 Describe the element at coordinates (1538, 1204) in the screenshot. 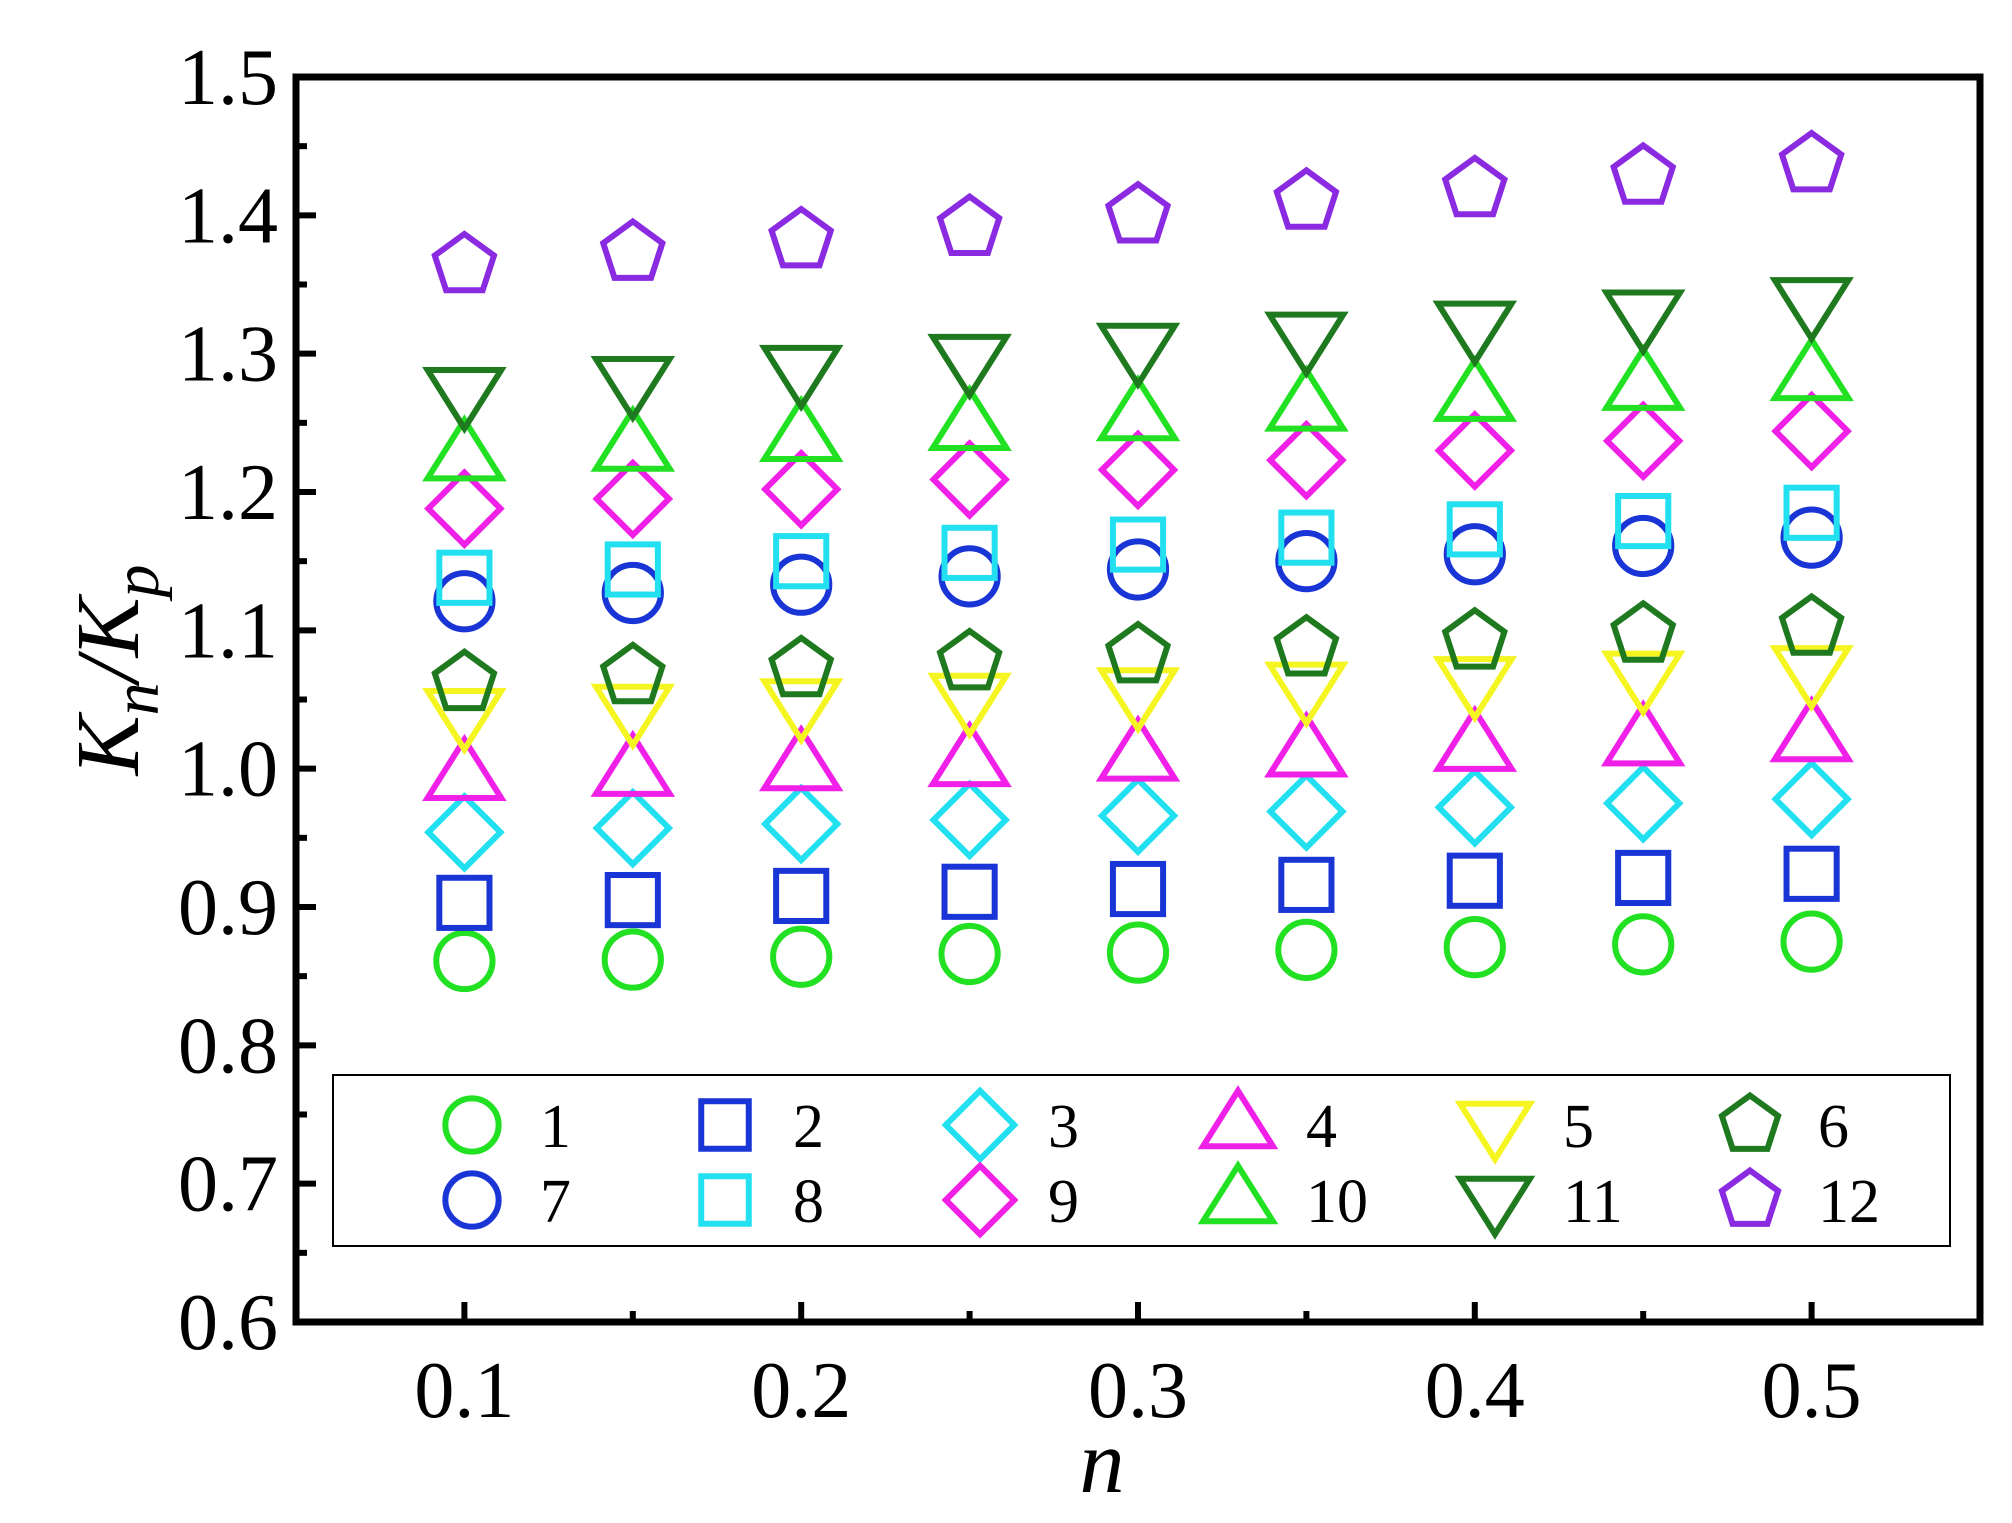

I see `legend-item-11: 11` at that location.